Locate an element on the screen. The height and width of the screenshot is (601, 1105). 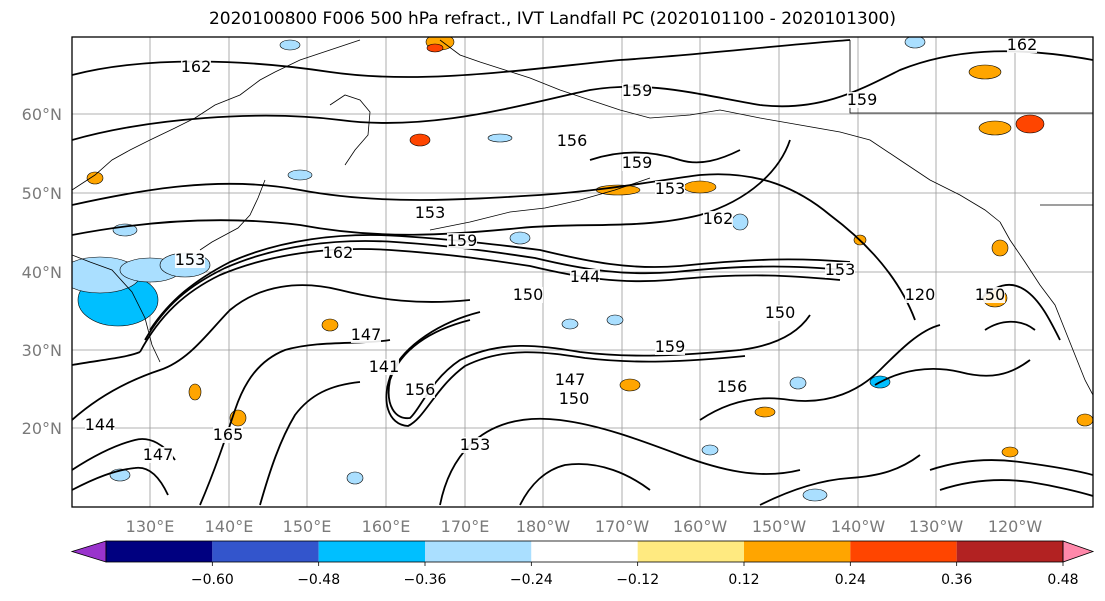
contour-label: 120 is located at coordinates (920, 294).